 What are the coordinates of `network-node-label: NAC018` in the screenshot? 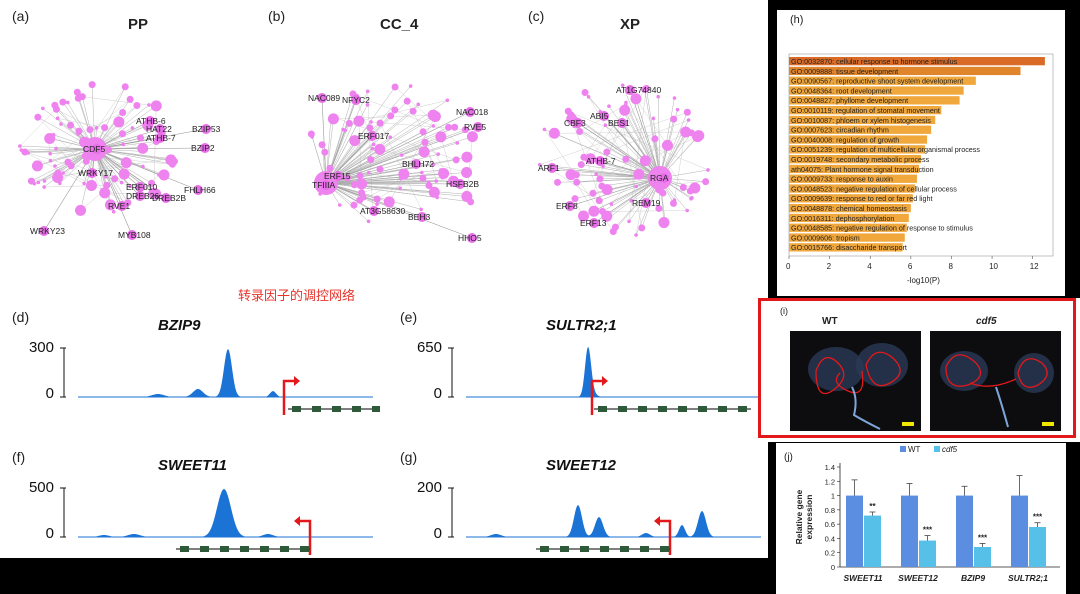 It's located at (472, 112).